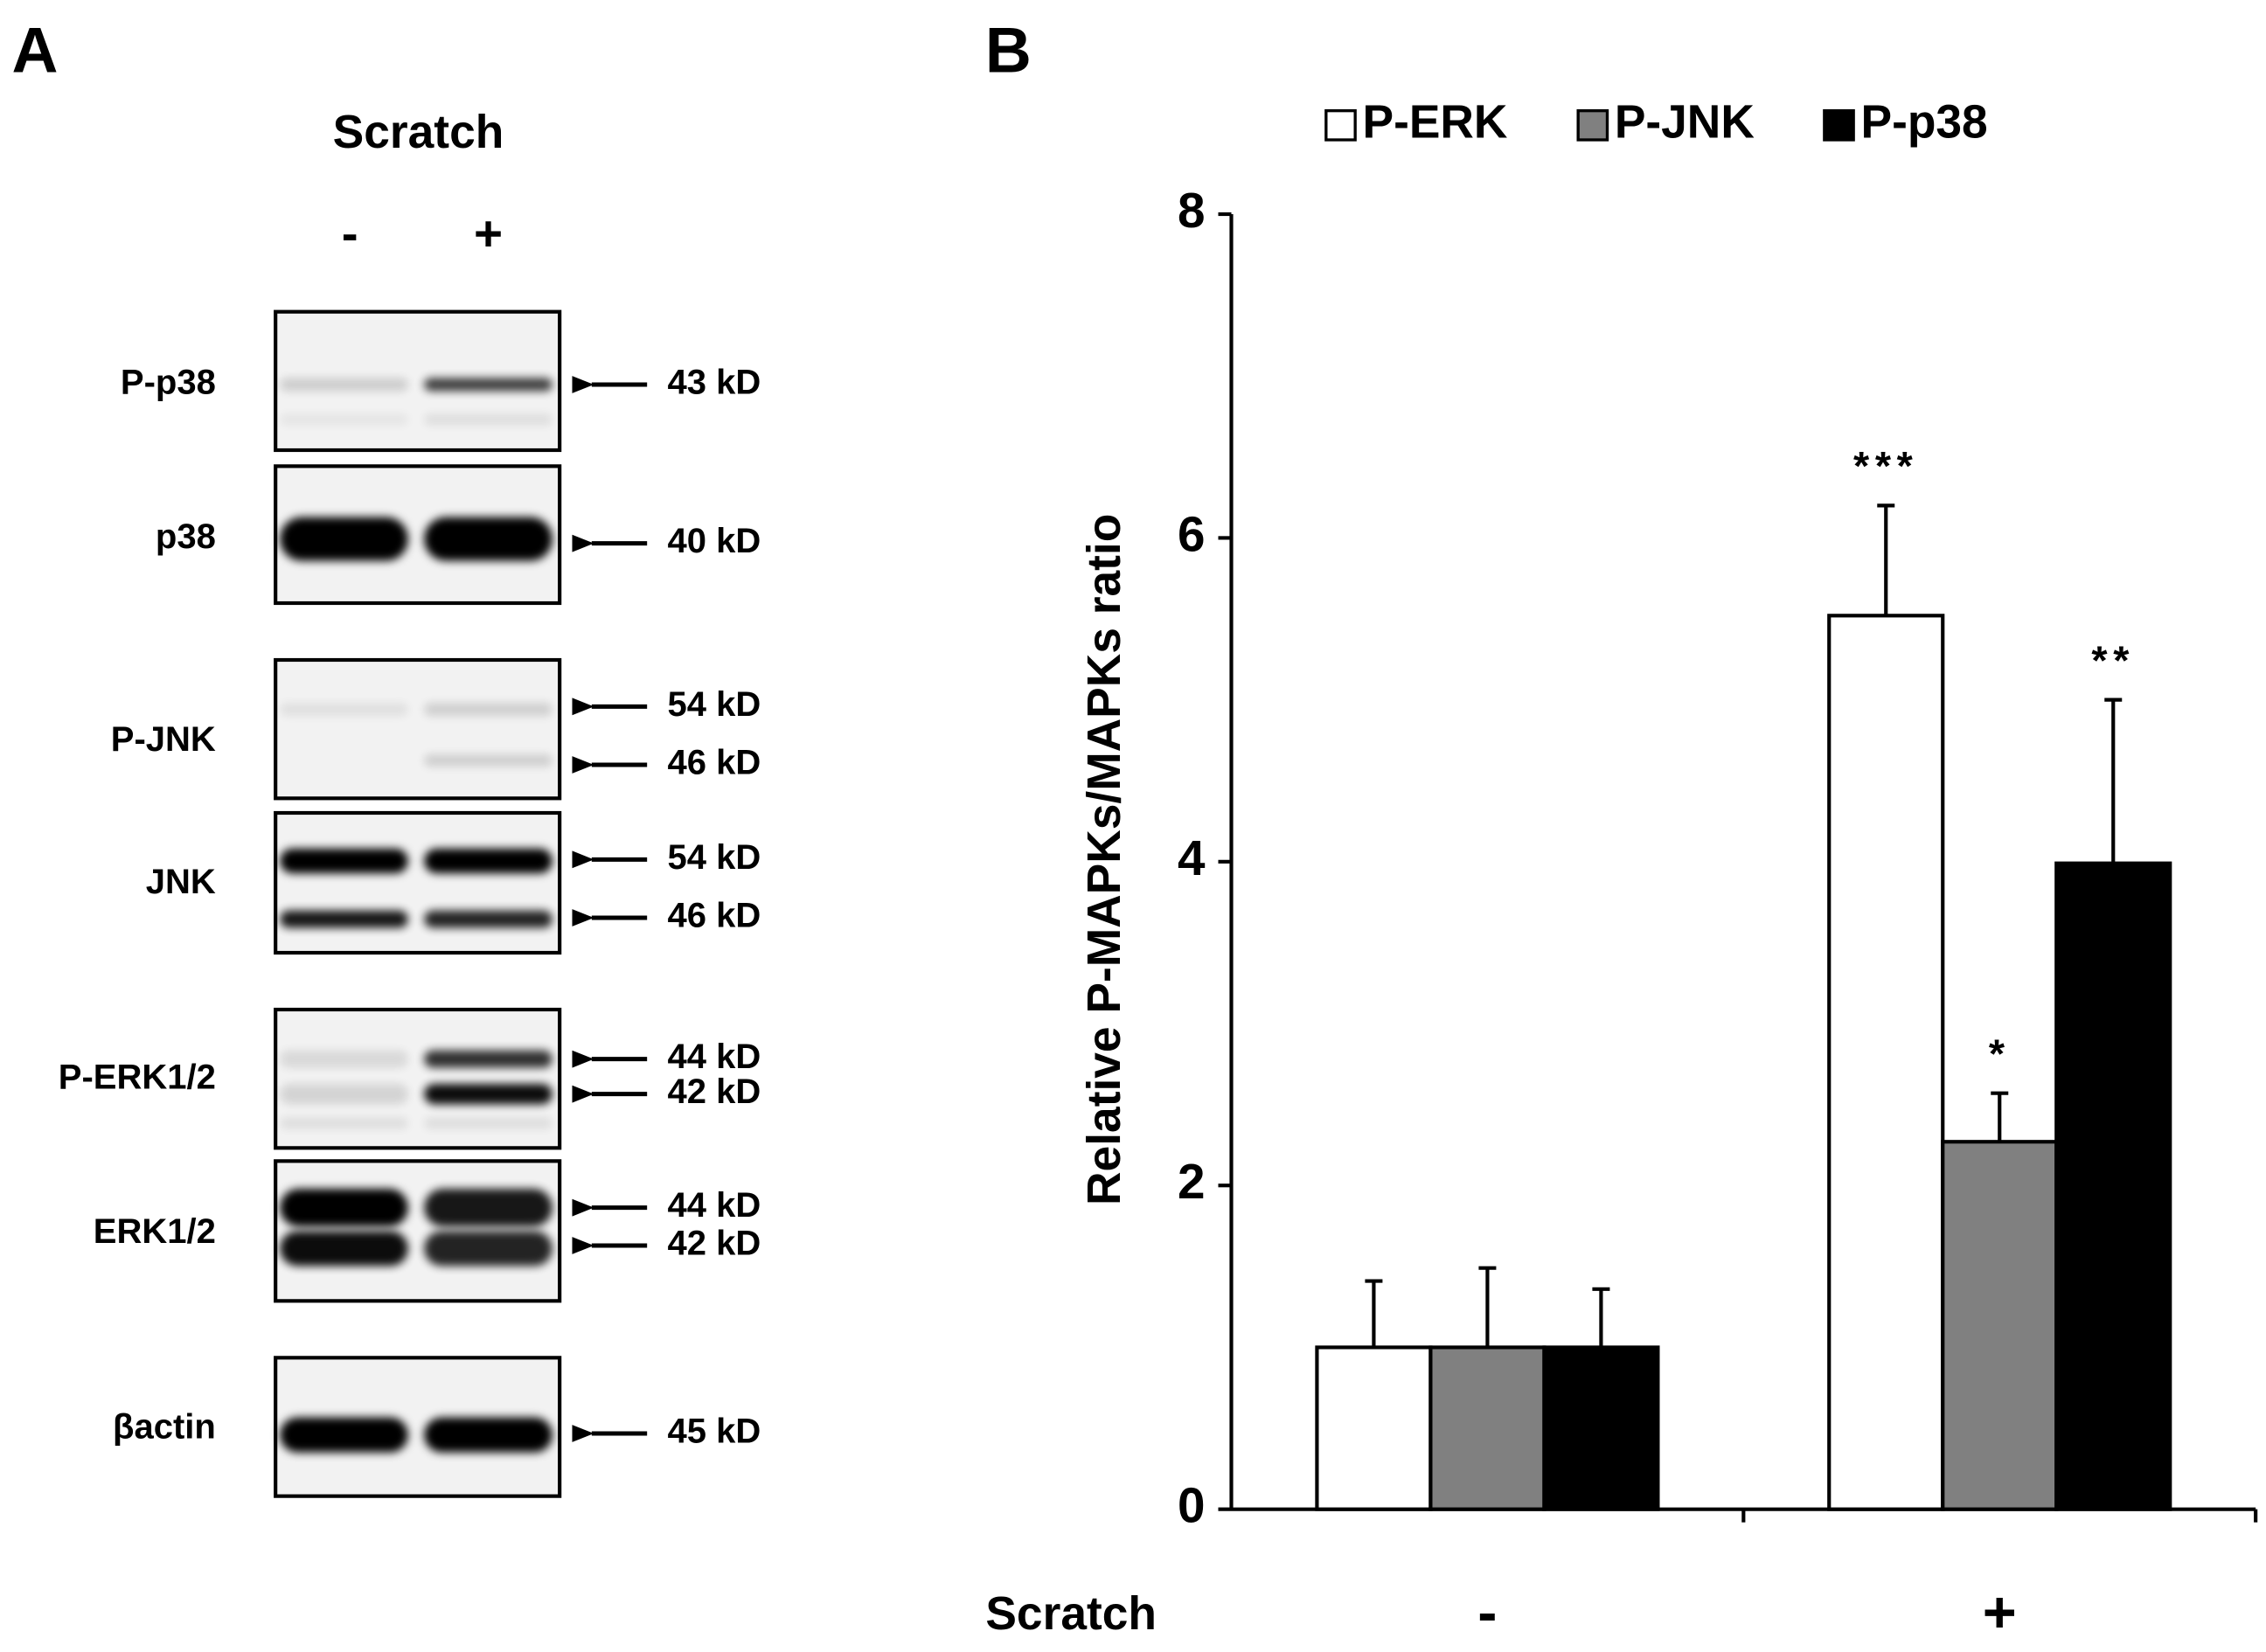 The image size is (2266, 1652). What do you see at coordinates (1886, 466) in the screenshot?
I see `significance: ***` at bounding box center [1886, 466].